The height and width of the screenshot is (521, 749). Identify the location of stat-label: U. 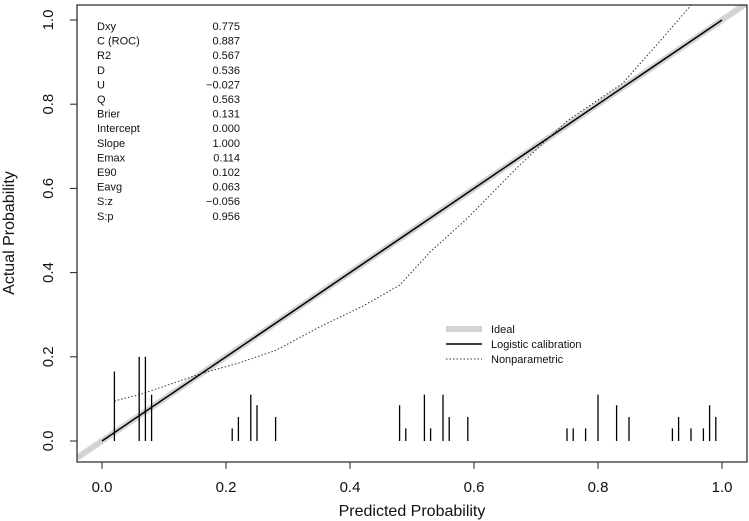
(101, 85).